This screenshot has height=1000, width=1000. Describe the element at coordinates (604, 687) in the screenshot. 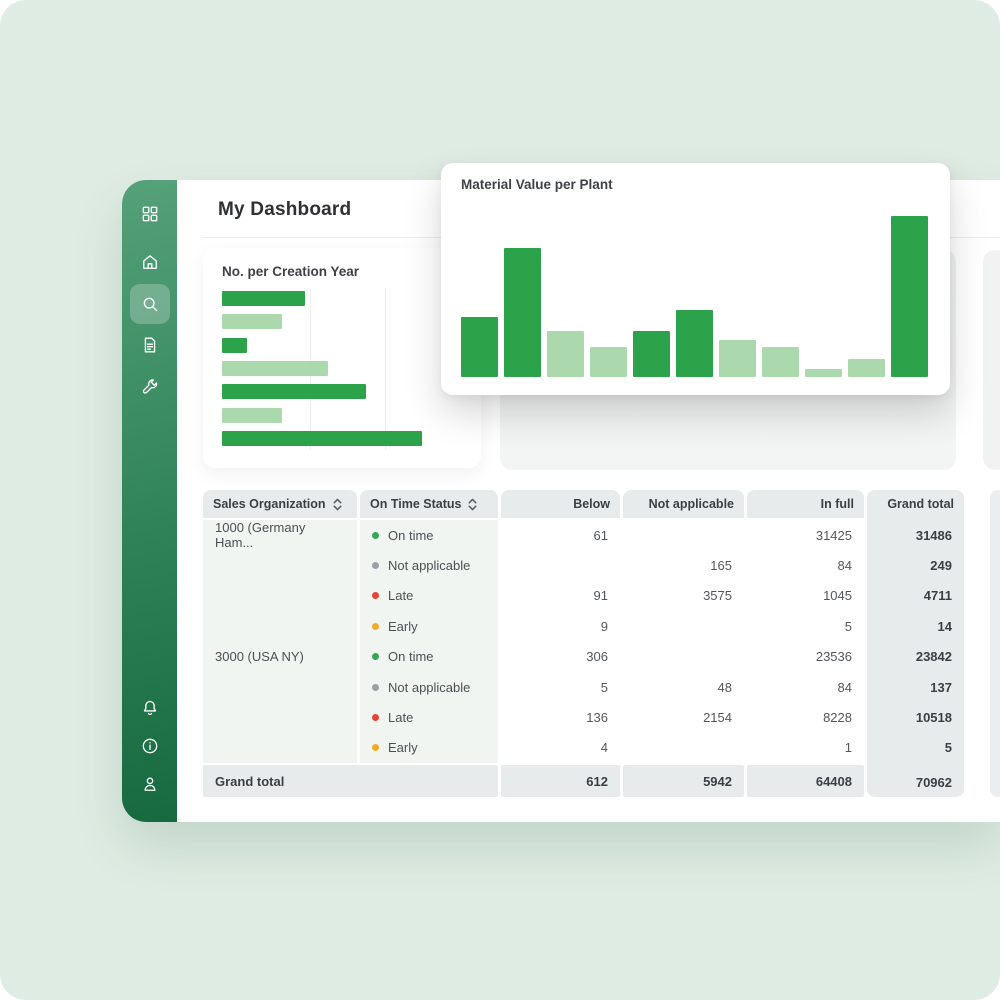

I see `table-cell-below: 5` at that location.